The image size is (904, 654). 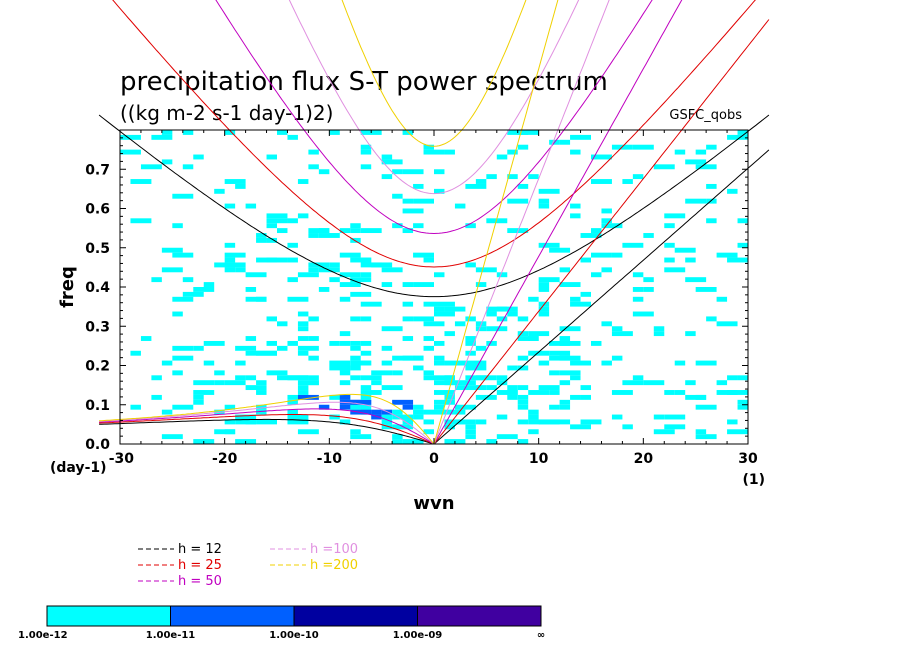 What do you see at coordinates (521, 222) in the screenshot?
I see `kelvin-curve` at bounding box center [521, 222].